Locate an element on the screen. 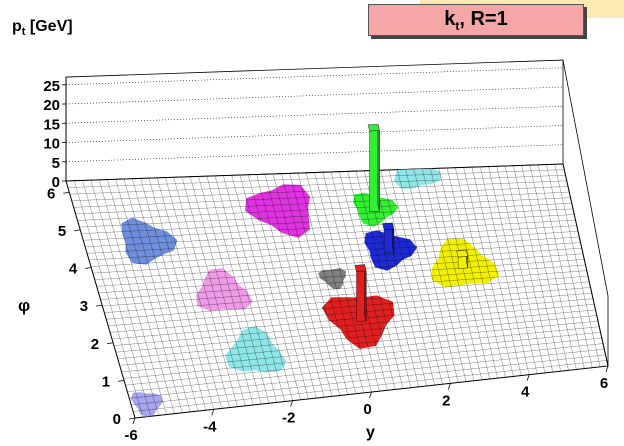 The width and height of the screenshot is (624, 446). chart-title: kt, R=1 is located at coordinates (476, 20).